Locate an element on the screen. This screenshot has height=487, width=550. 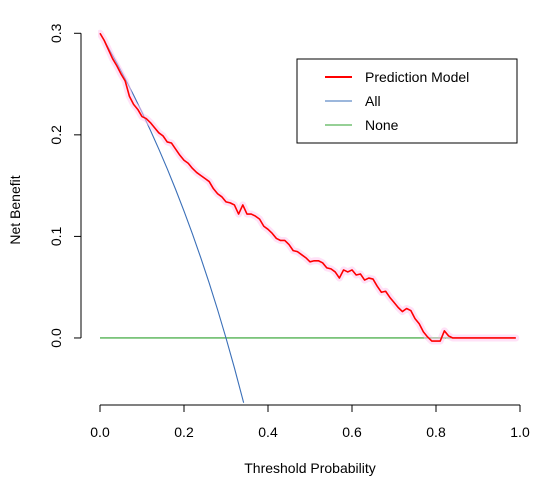
y-axis-title: Net Benefit is located at coordinates (15, 209).